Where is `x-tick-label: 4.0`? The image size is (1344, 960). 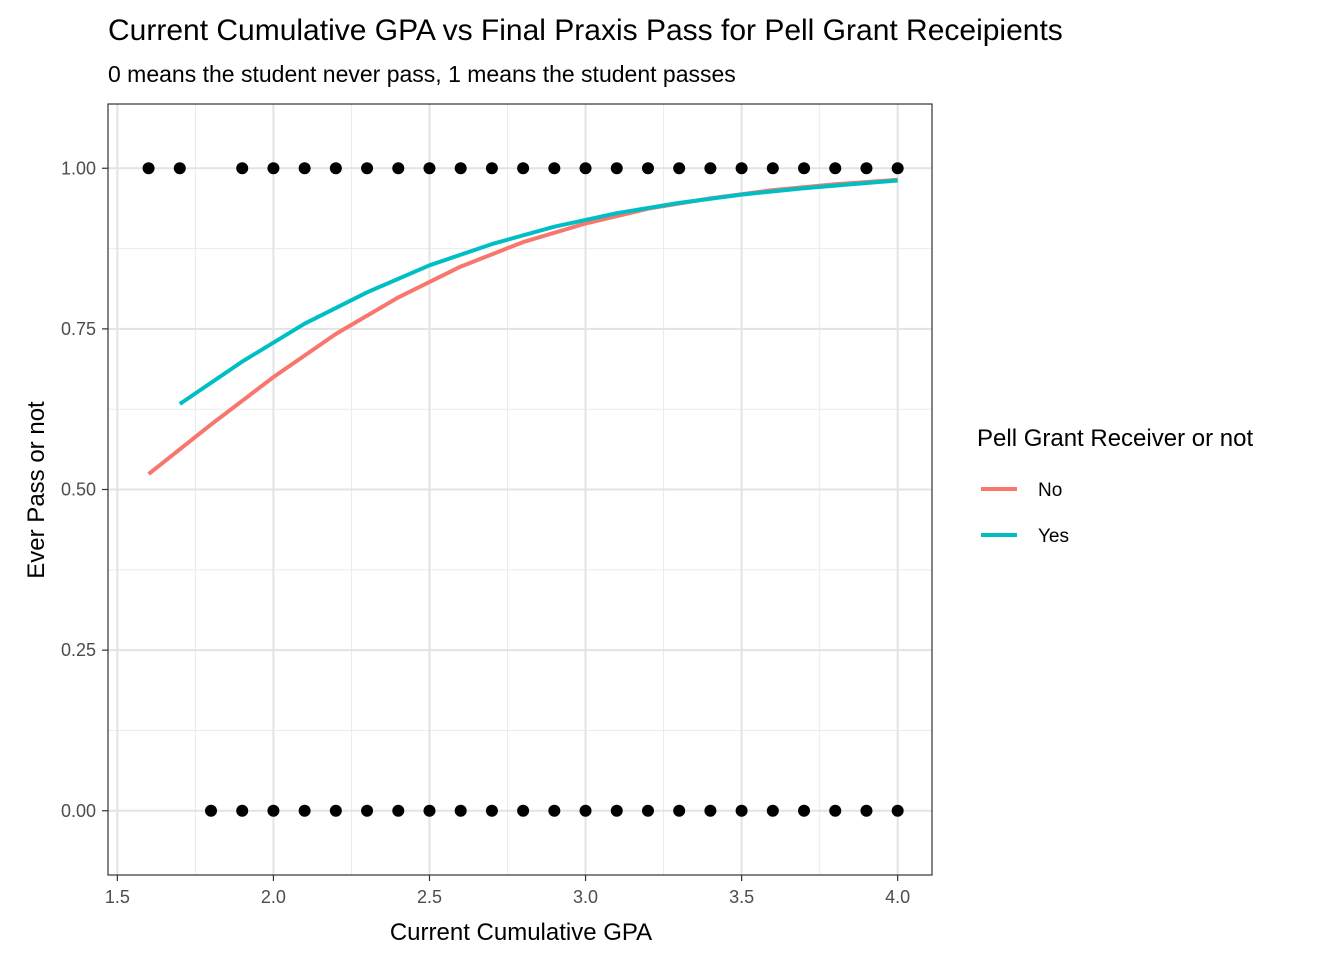
x-tick-label: 4.0 is located at coordinates (897, 897).